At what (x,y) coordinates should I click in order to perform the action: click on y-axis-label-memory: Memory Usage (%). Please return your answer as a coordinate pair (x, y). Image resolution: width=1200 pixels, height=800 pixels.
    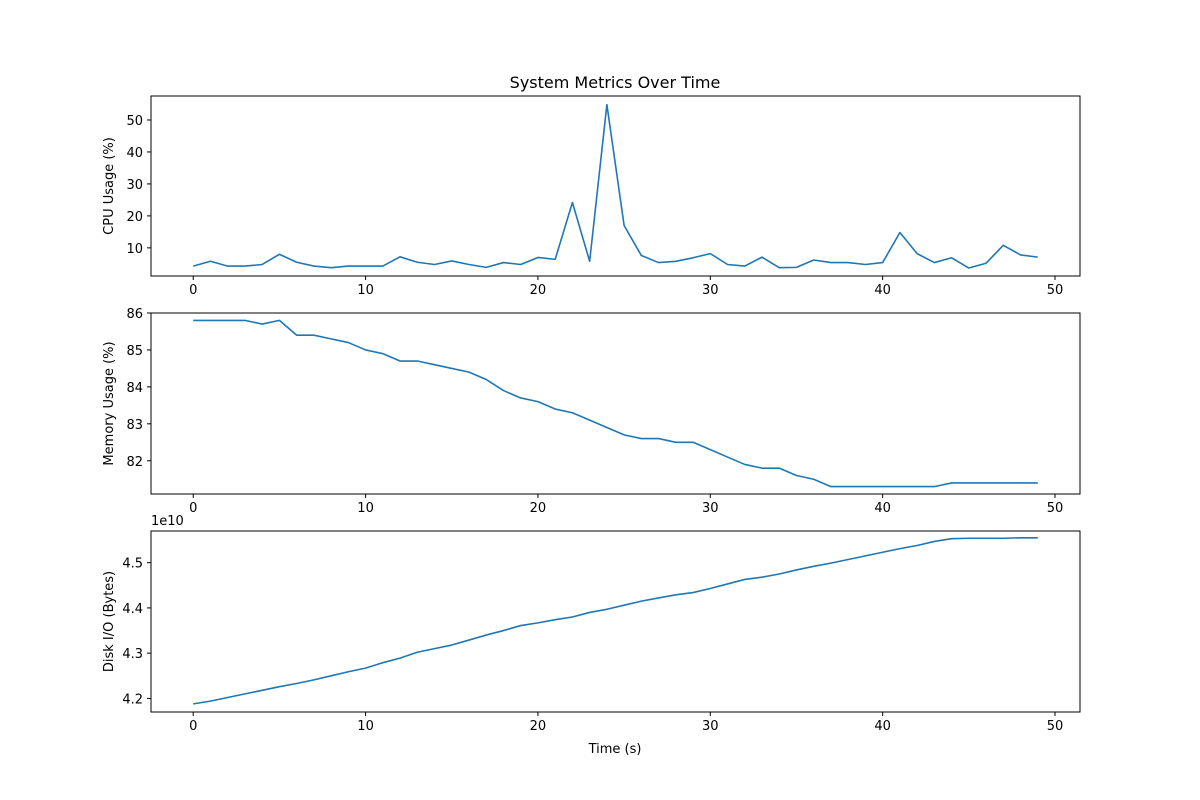
    Looking at the image, I should click on (109, 403).